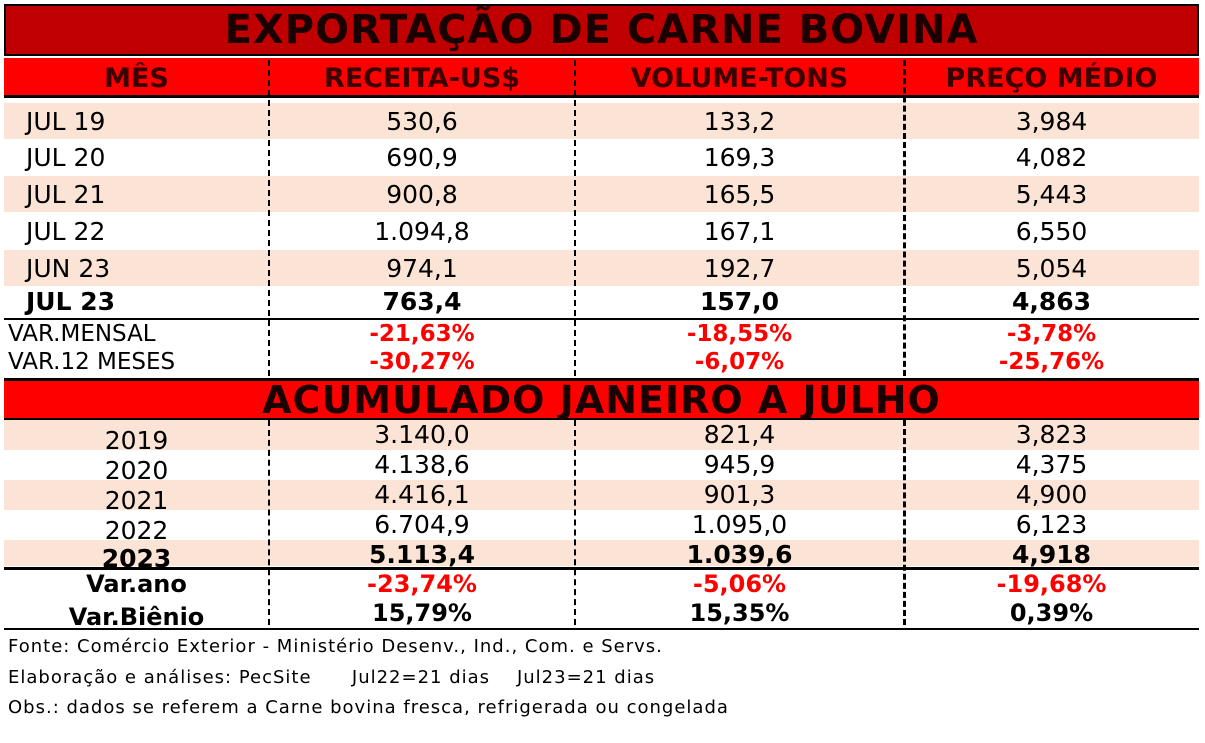  Describe the element at coordinates (422, 524) in the screenshot. I see `row-receita: 6.704,9` at that location.